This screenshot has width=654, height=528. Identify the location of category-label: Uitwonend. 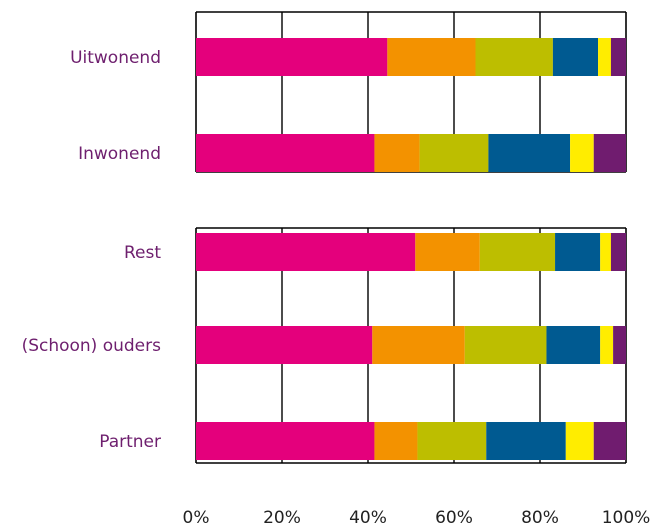
(115, 58).